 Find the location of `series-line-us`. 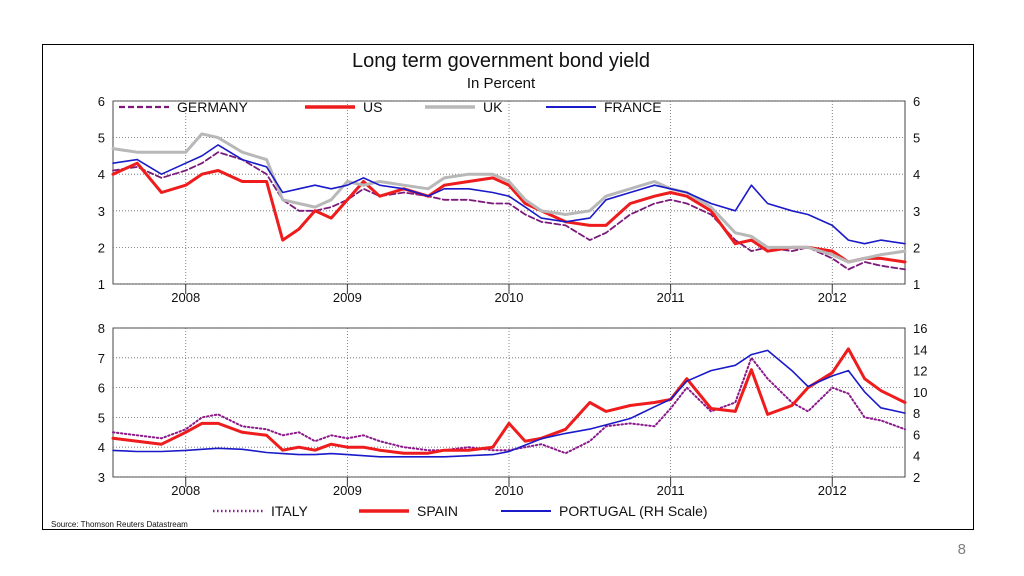

series-line-us is located at coordinates (509, 212).